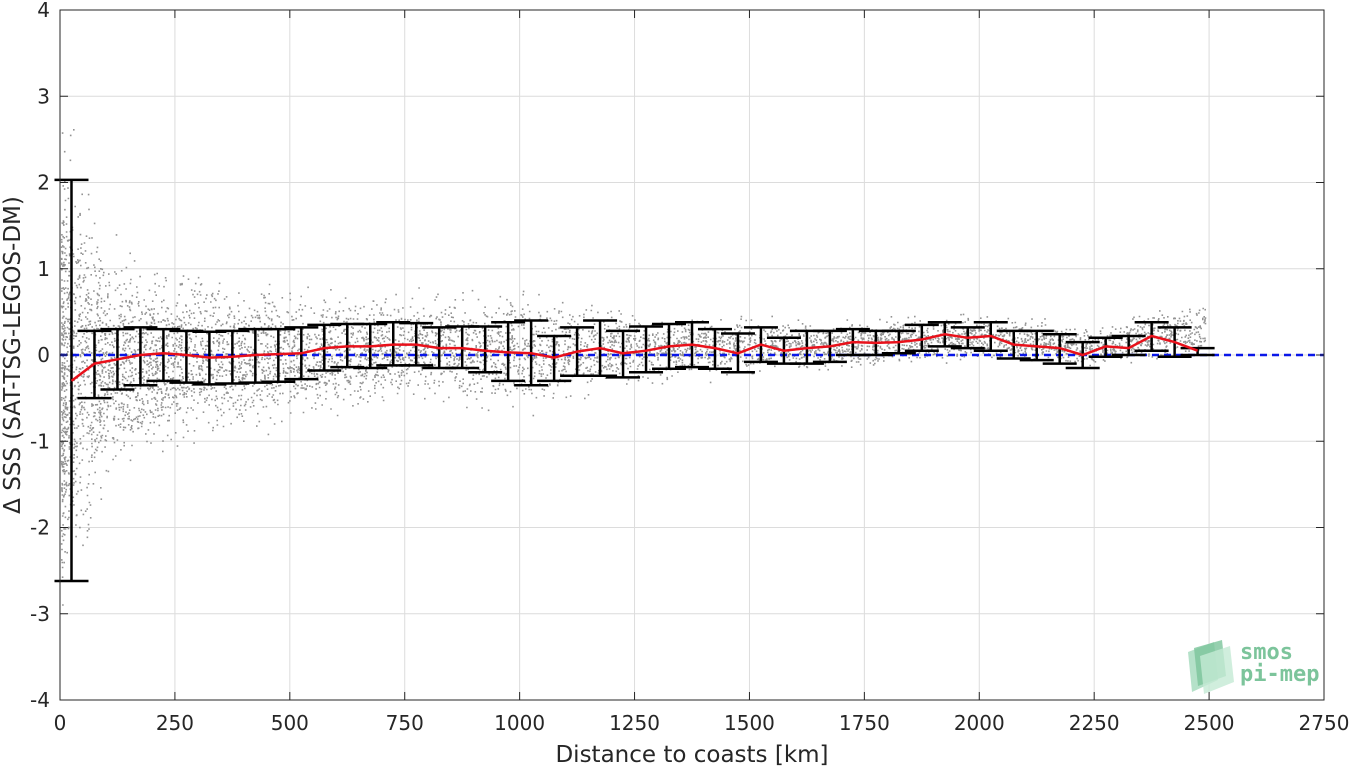 Image resolution: width=1352 pixels, height=772 pixels. I want to click on mean-line, so click(634, 357).